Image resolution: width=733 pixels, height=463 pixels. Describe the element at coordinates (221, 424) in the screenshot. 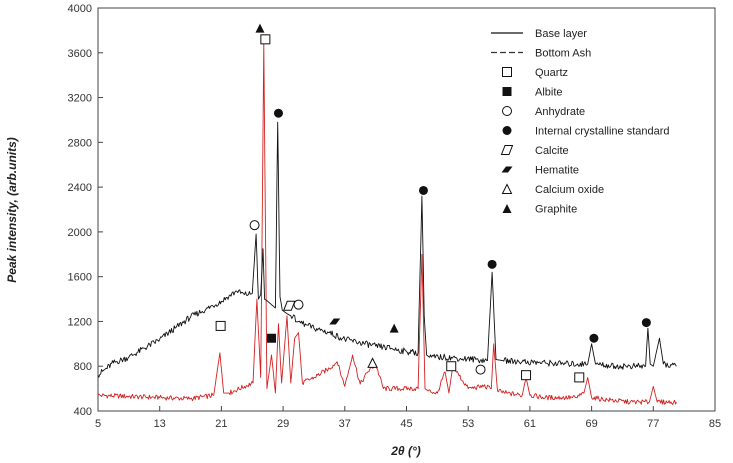

I see `x-tick-label: 21` at that location.